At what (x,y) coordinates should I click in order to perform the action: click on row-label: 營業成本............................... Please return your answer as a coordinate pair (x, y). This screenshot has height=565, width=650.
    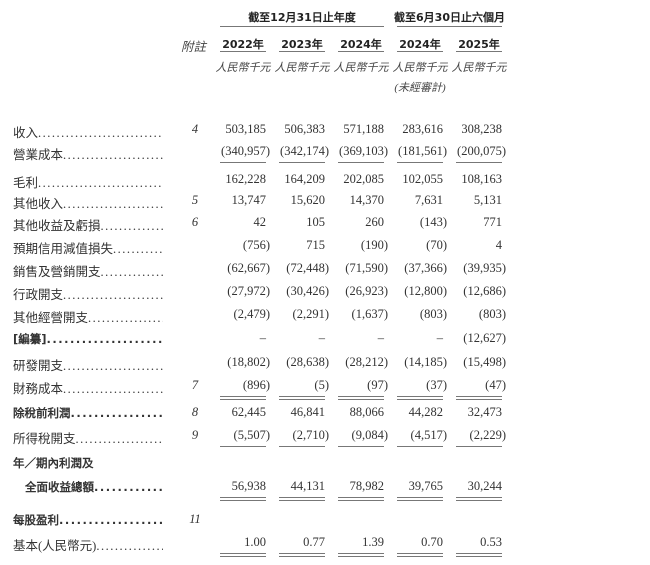
    Looking at the image, I should click on (88, 153).